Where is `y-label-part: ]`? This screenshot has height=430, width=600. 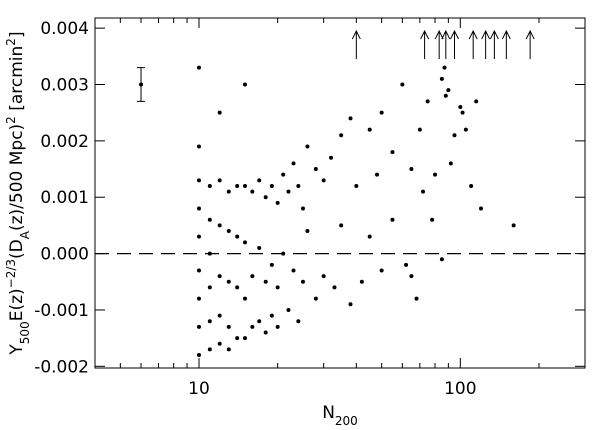 y-label-part: ] is located at coordinates (17, 34).